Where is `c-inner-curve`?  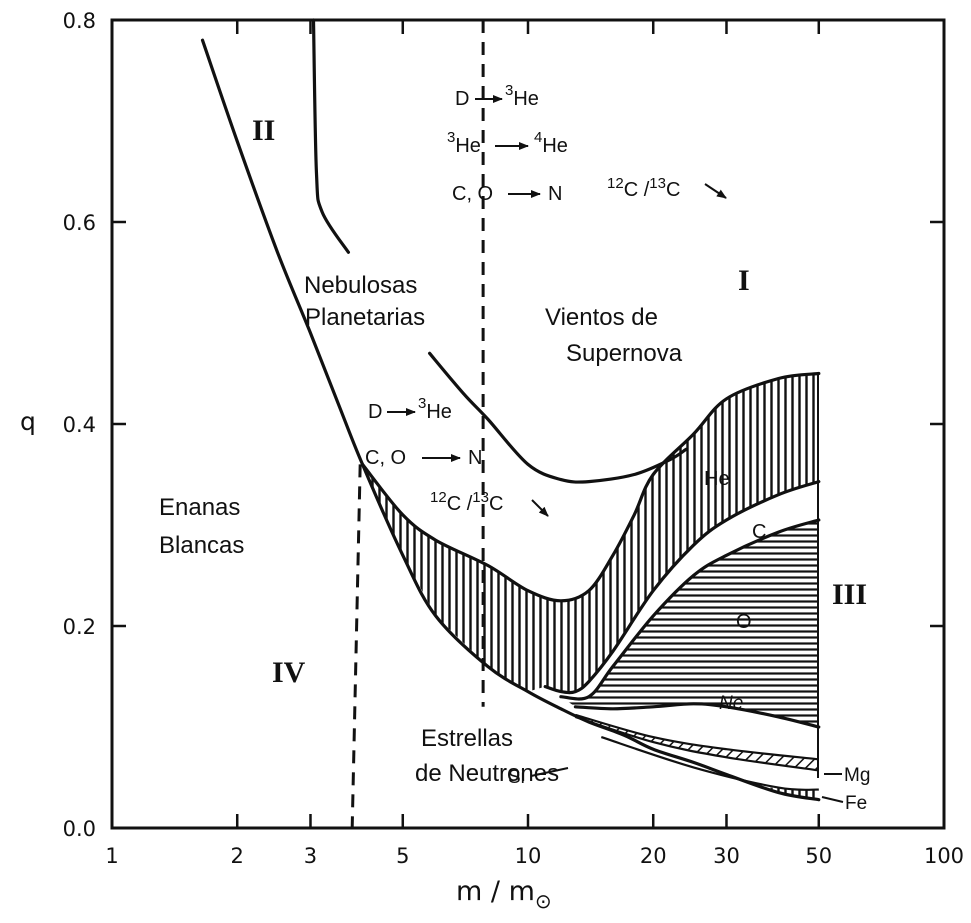
c-inner-curve is located at coordinates (690, 609).